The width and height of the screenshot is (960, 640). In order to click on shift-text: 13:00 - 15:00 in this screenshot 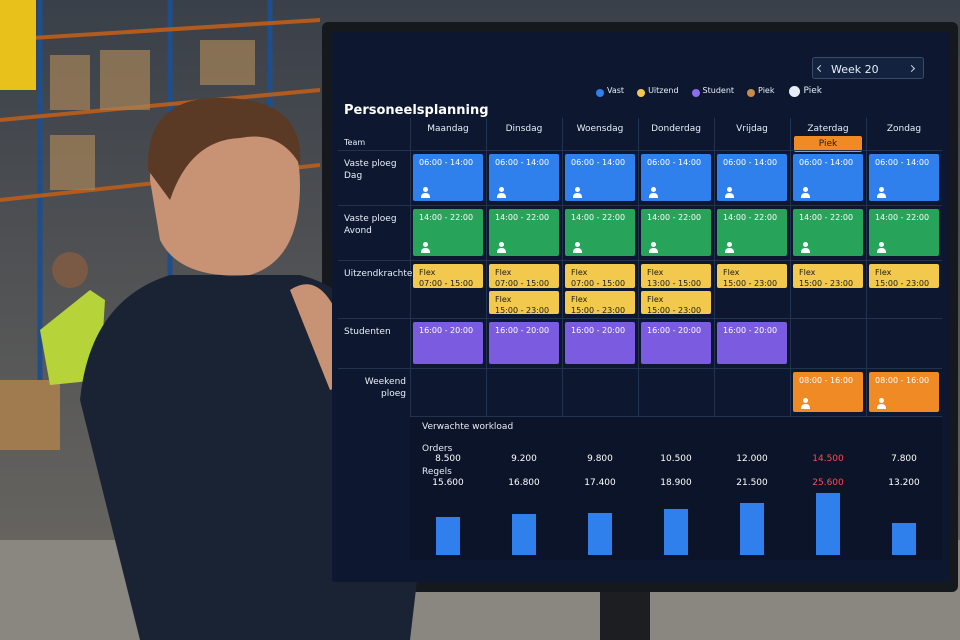, I will do `click(674, 283)`.